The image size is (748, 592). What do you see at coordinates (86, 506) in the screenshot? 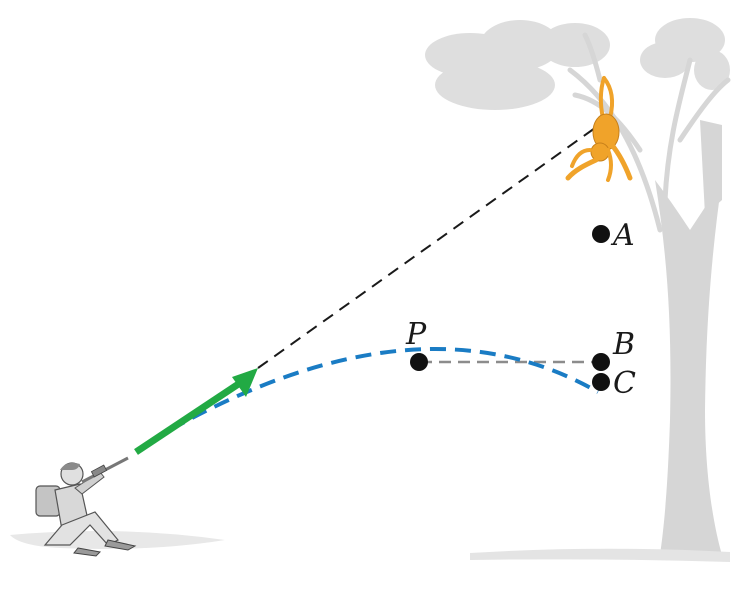
I see `hunter-icon` at bounding box center [86, 506].